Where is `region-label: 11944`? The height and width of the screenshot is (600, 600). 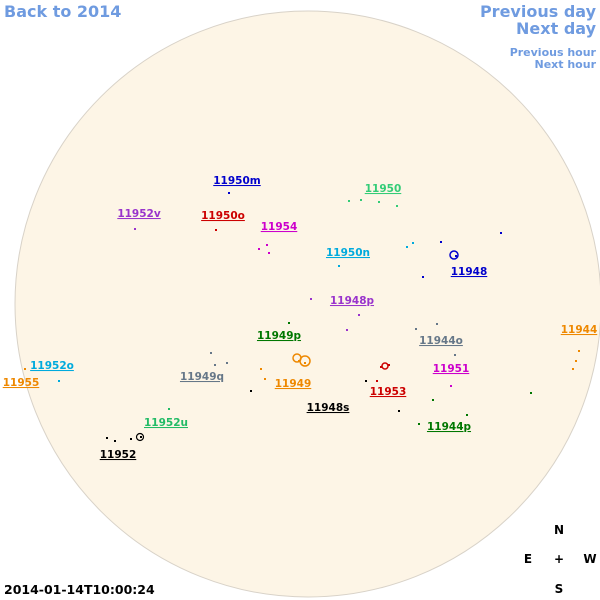 region-label: 11944 is located at coordinates (579, 330).